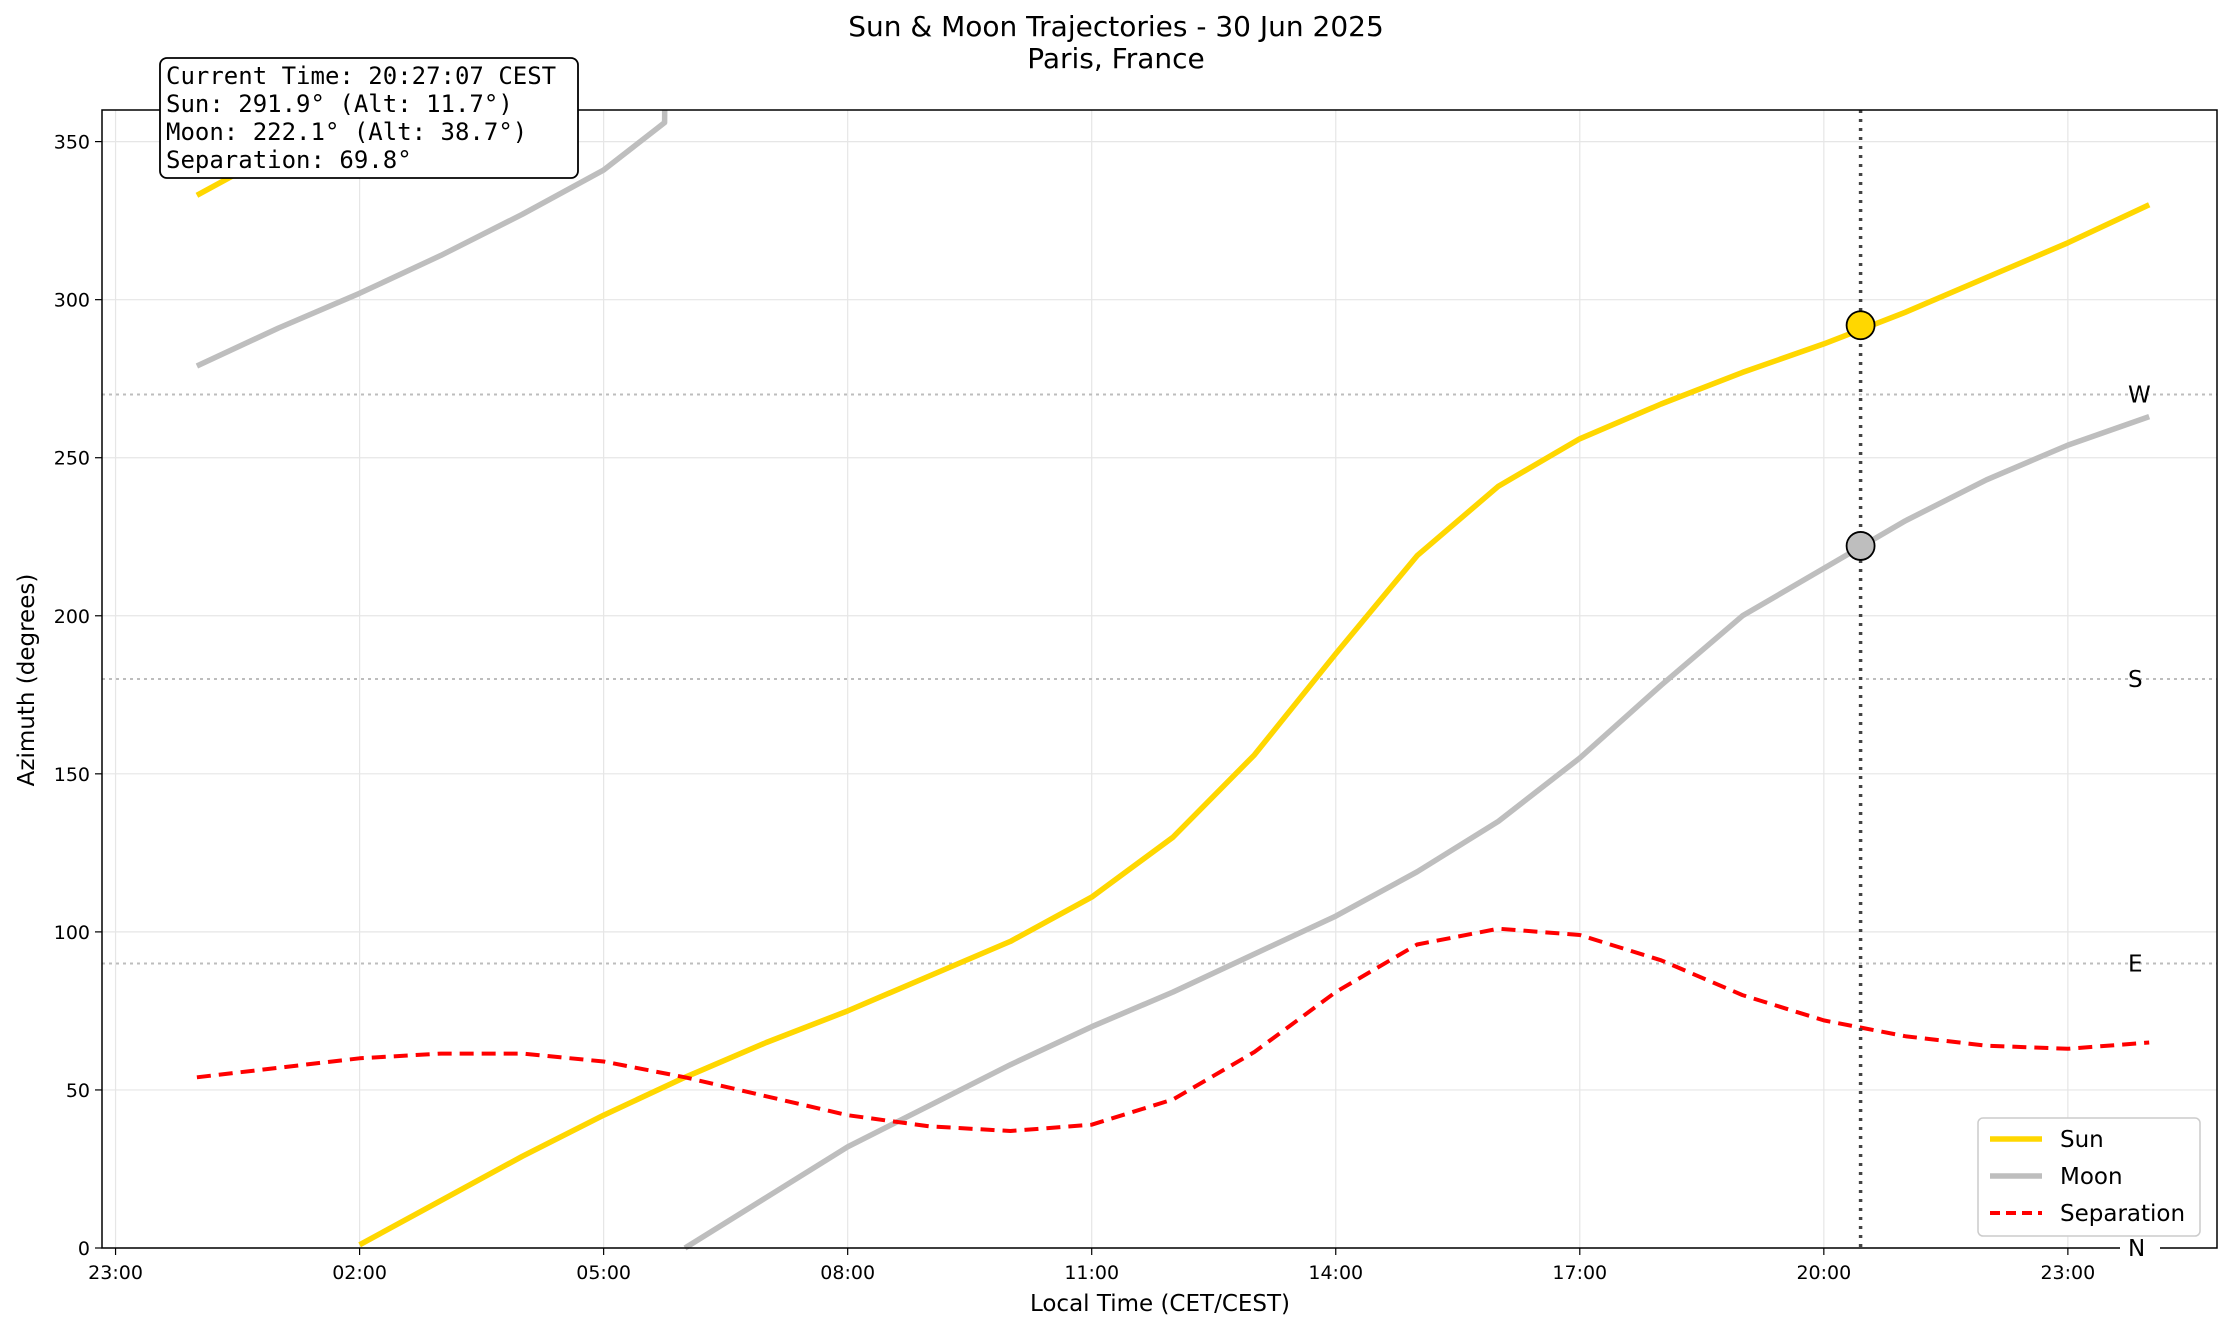 This screenshot has width=2232, height=1329. What do you see at coordinates (339, 104) in the screenshot?
I see `info-sun: Sun: 291.9° (Alt: 11.7°)` at bounding box center [339, 104].